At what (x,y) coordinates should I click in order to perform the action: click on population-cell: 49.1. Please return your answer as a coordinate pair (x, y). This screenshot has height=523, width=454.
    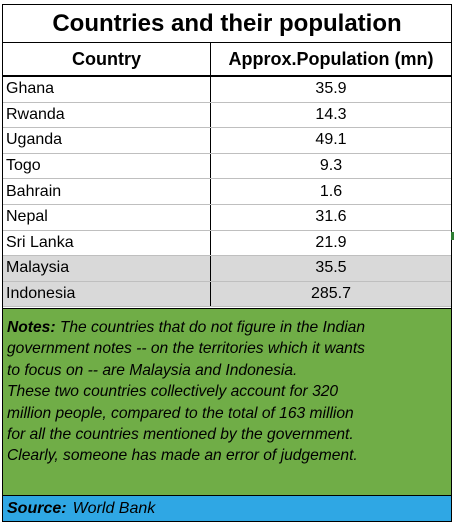
    Looking at the image, I should click on (331, 140).